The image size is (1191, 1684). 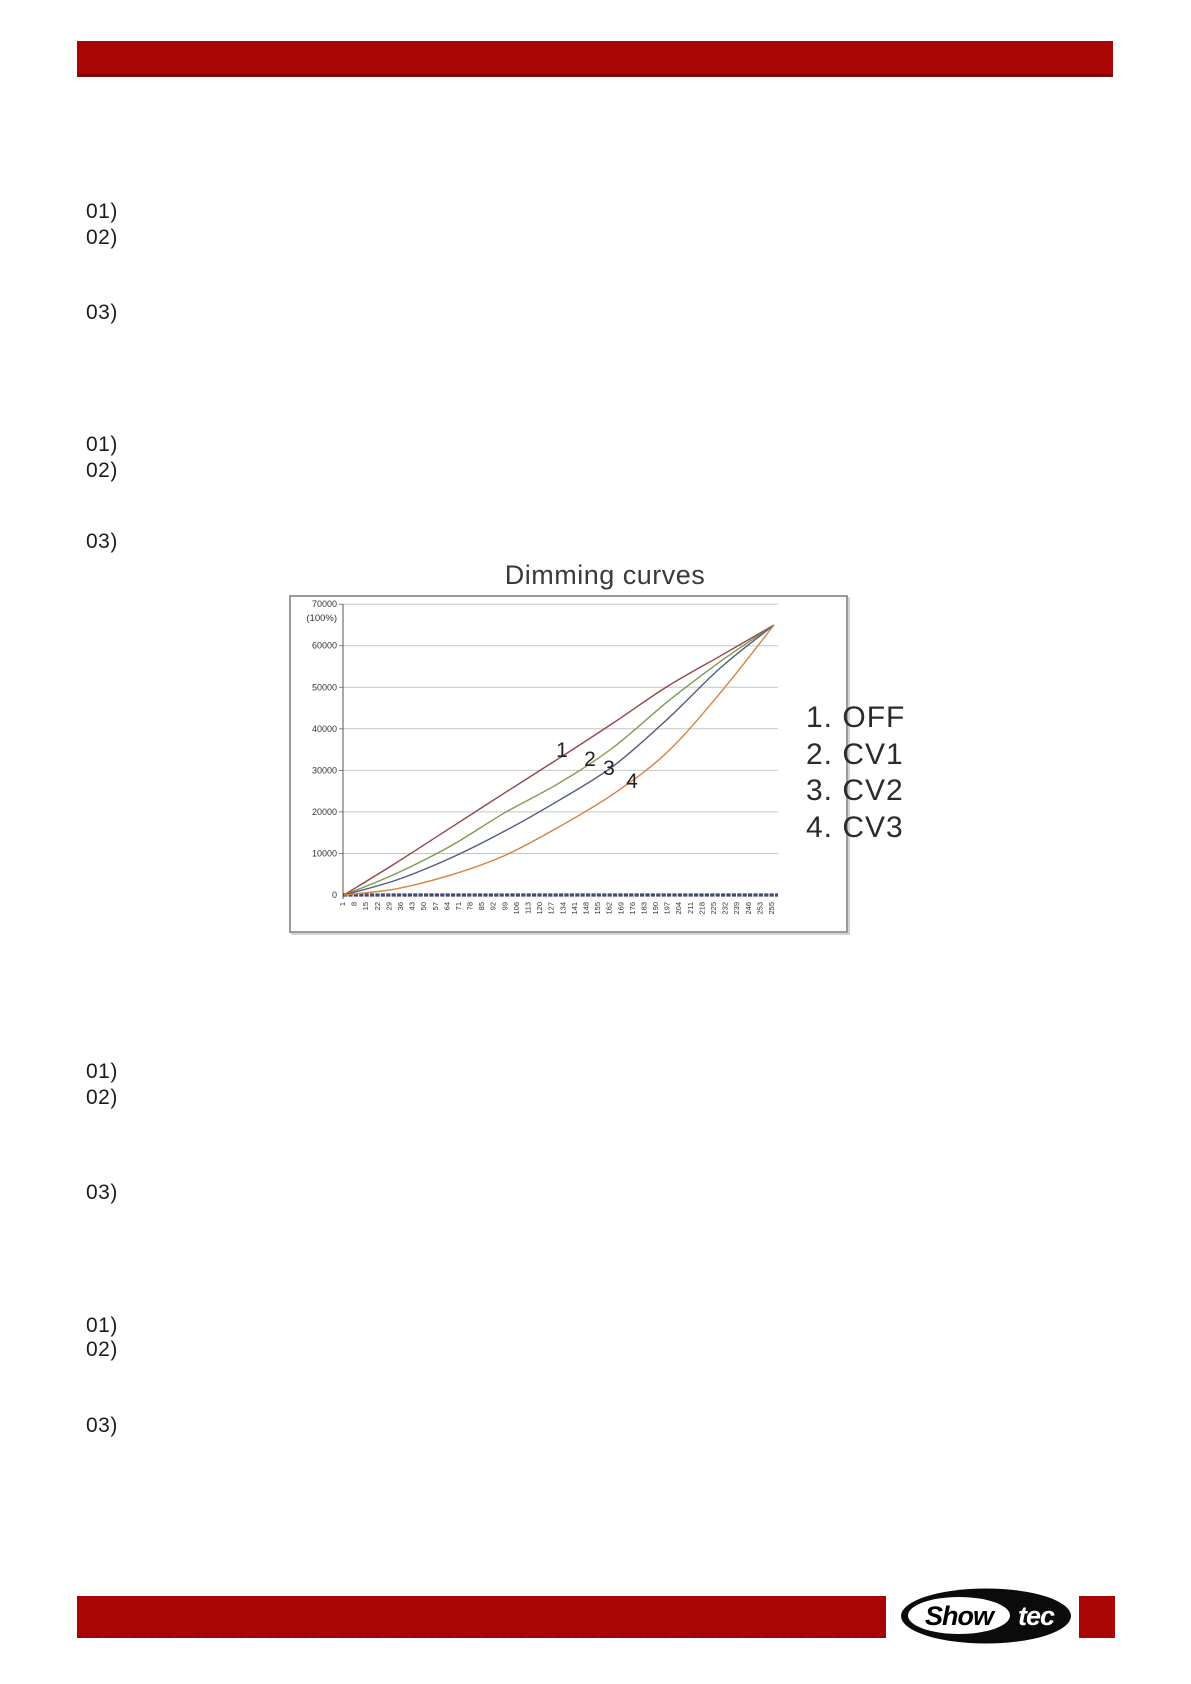 I want to click on svg-text: 4, so click(x=632, y=781).